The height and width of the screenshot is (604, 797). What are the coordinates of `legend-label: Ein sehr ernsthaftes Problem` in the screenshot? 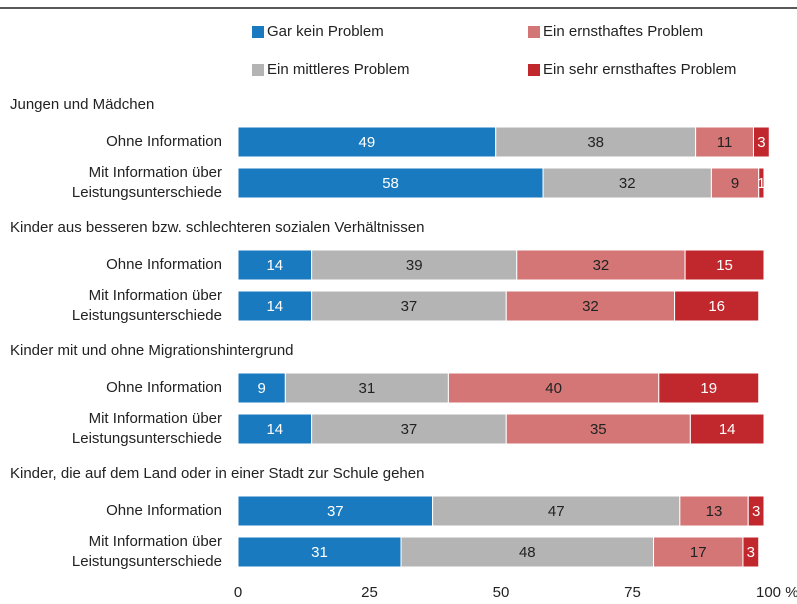 It's located at (639, 69).